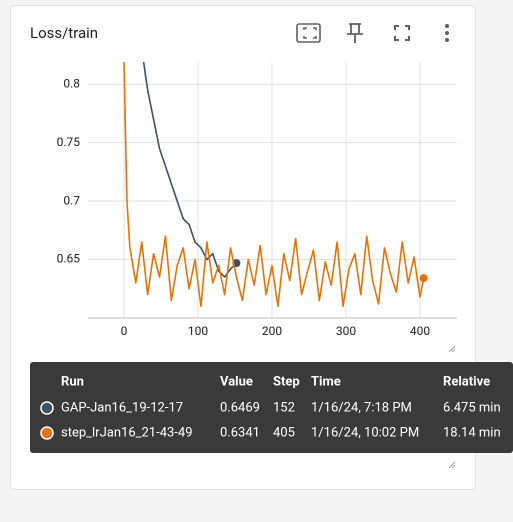  Describe the element at coordinates (122, 407) in the screenshot. I see `run-name: GAP-Jan16_19-12-17` at that location.